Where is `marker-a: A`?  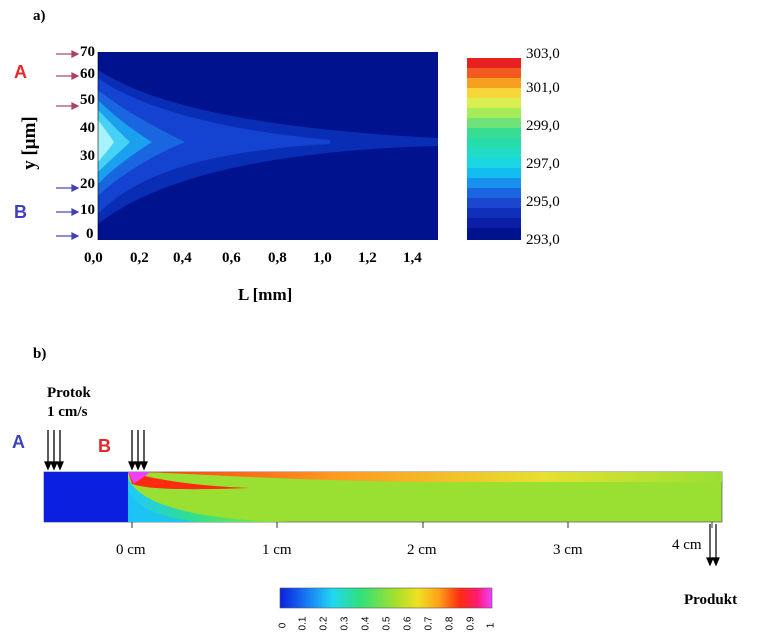 marker-a: A is located at coordinates (20, 72).